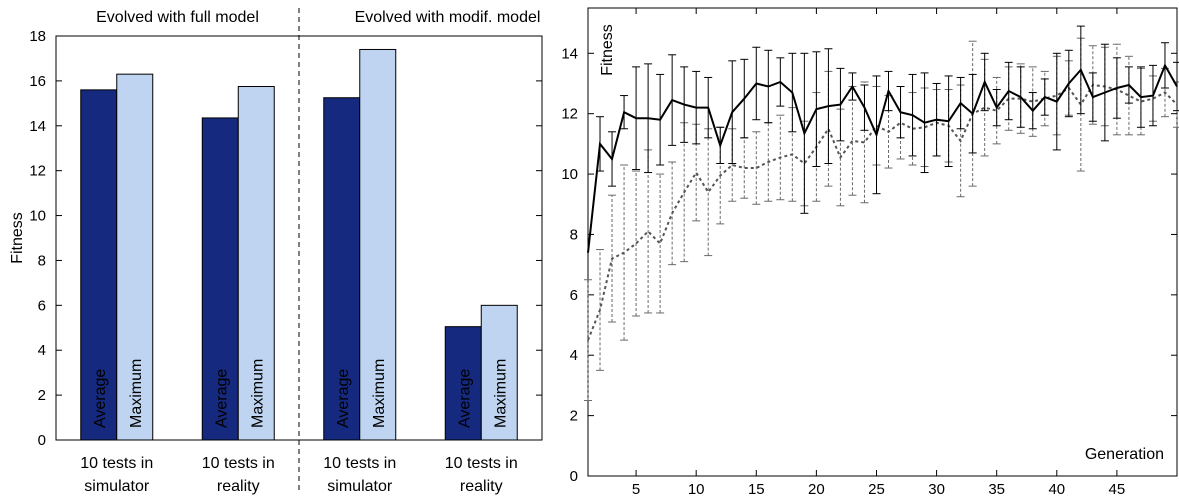 The height and width of the screenshot is (500, 1179). What do you see at coordinates (177, 17) in the screenshot?
I see `group-title: Evolved with full model` at bounding box center [177, 17].